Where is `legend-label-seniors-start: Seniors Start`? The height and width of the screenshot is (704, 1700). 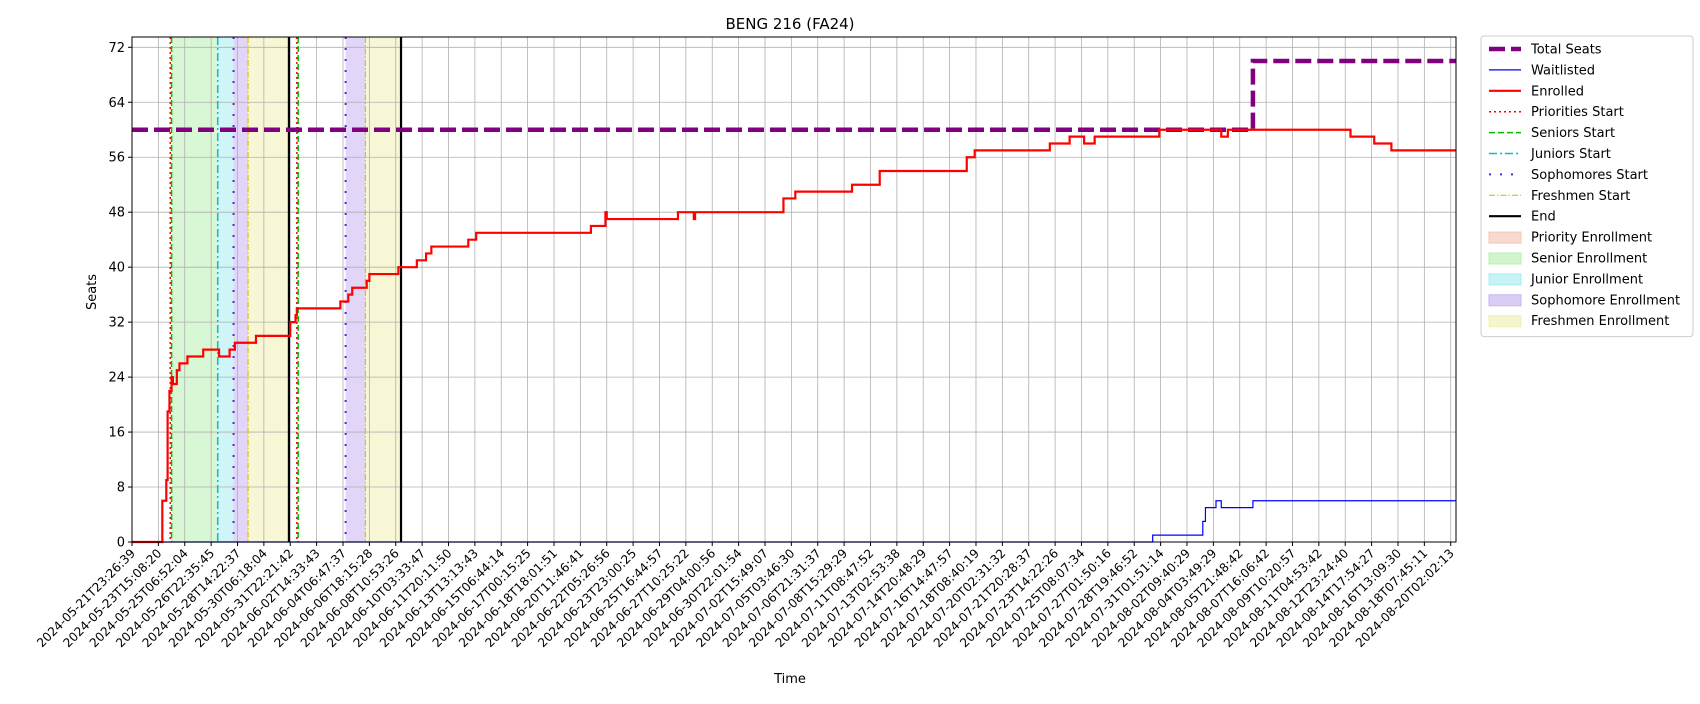 legend-label-seniors-start: Seniors Start is located at coordinates (1573, 133).